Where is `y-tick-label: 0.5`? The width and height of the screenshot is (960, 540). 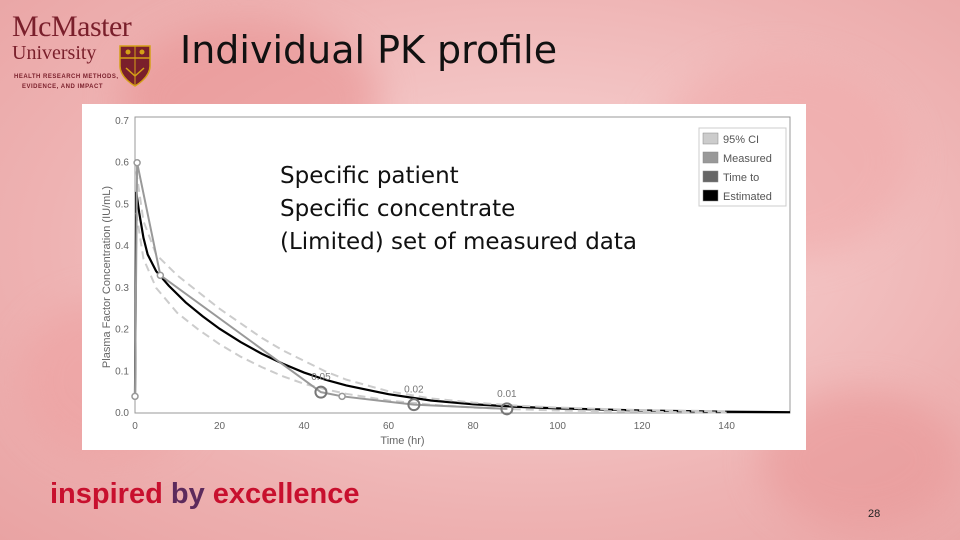 y-tick-label: 0.5 is located at coordinates (122, 204).